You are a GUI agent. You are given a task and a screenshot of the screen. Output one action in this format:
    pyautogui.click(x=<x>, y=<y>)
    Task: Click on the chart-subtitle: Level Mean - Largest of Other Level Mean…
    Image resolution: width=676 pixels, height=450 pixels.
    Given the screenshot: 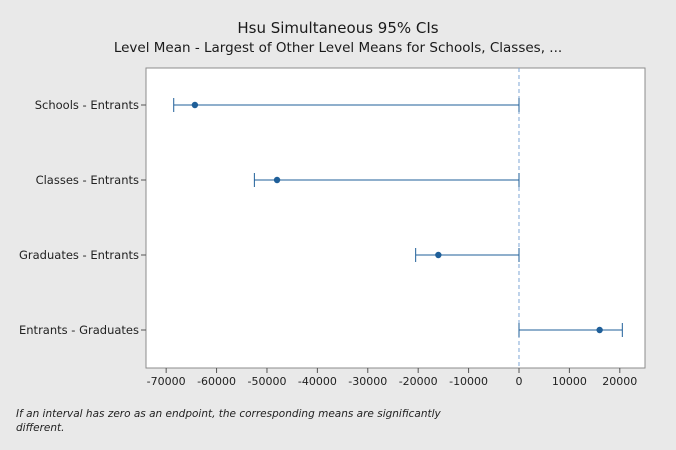 What is the action you would take?
    pyautogui.click(x=338, y=48)
    